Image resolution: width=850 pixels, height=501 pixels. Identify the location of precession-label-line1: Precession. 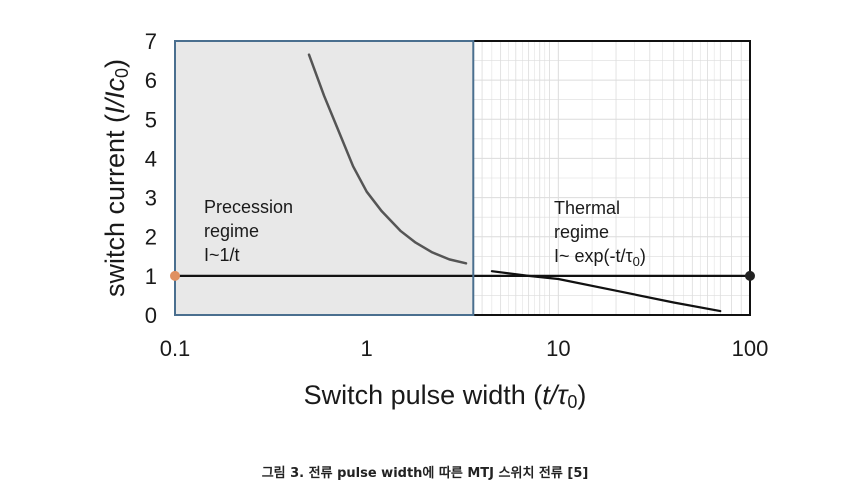
(248, 207).